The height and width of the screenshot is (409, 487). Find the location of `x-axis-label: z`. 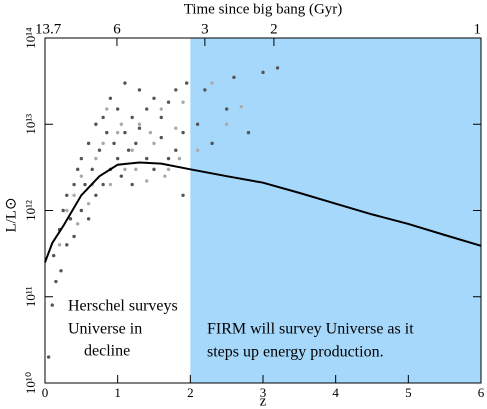

x-axis-label: z is located at coordinates (263, 401).